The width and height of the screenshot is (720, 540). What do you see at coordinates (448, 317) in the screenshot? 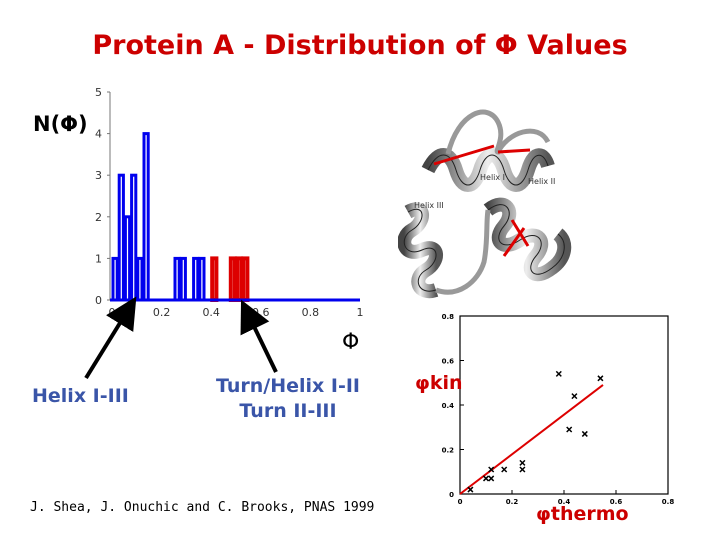
I see `scatter-y-tick-label: 0.8` at bounding box center [448, 317].